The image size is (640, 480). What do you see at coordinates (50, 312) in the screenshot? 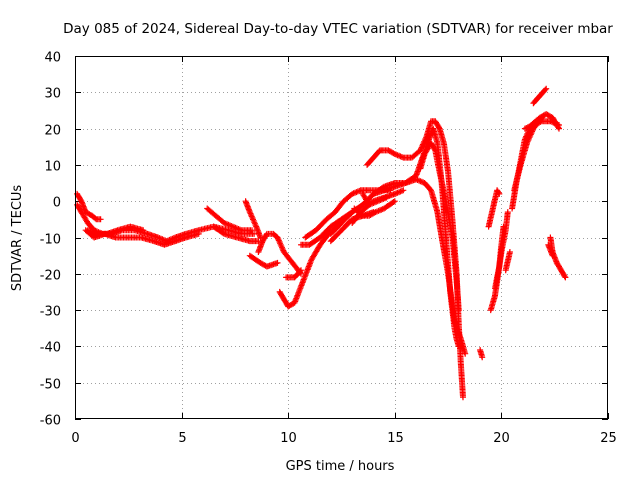
I see `y-tick-label: -30` at bounding box center [50, 312].